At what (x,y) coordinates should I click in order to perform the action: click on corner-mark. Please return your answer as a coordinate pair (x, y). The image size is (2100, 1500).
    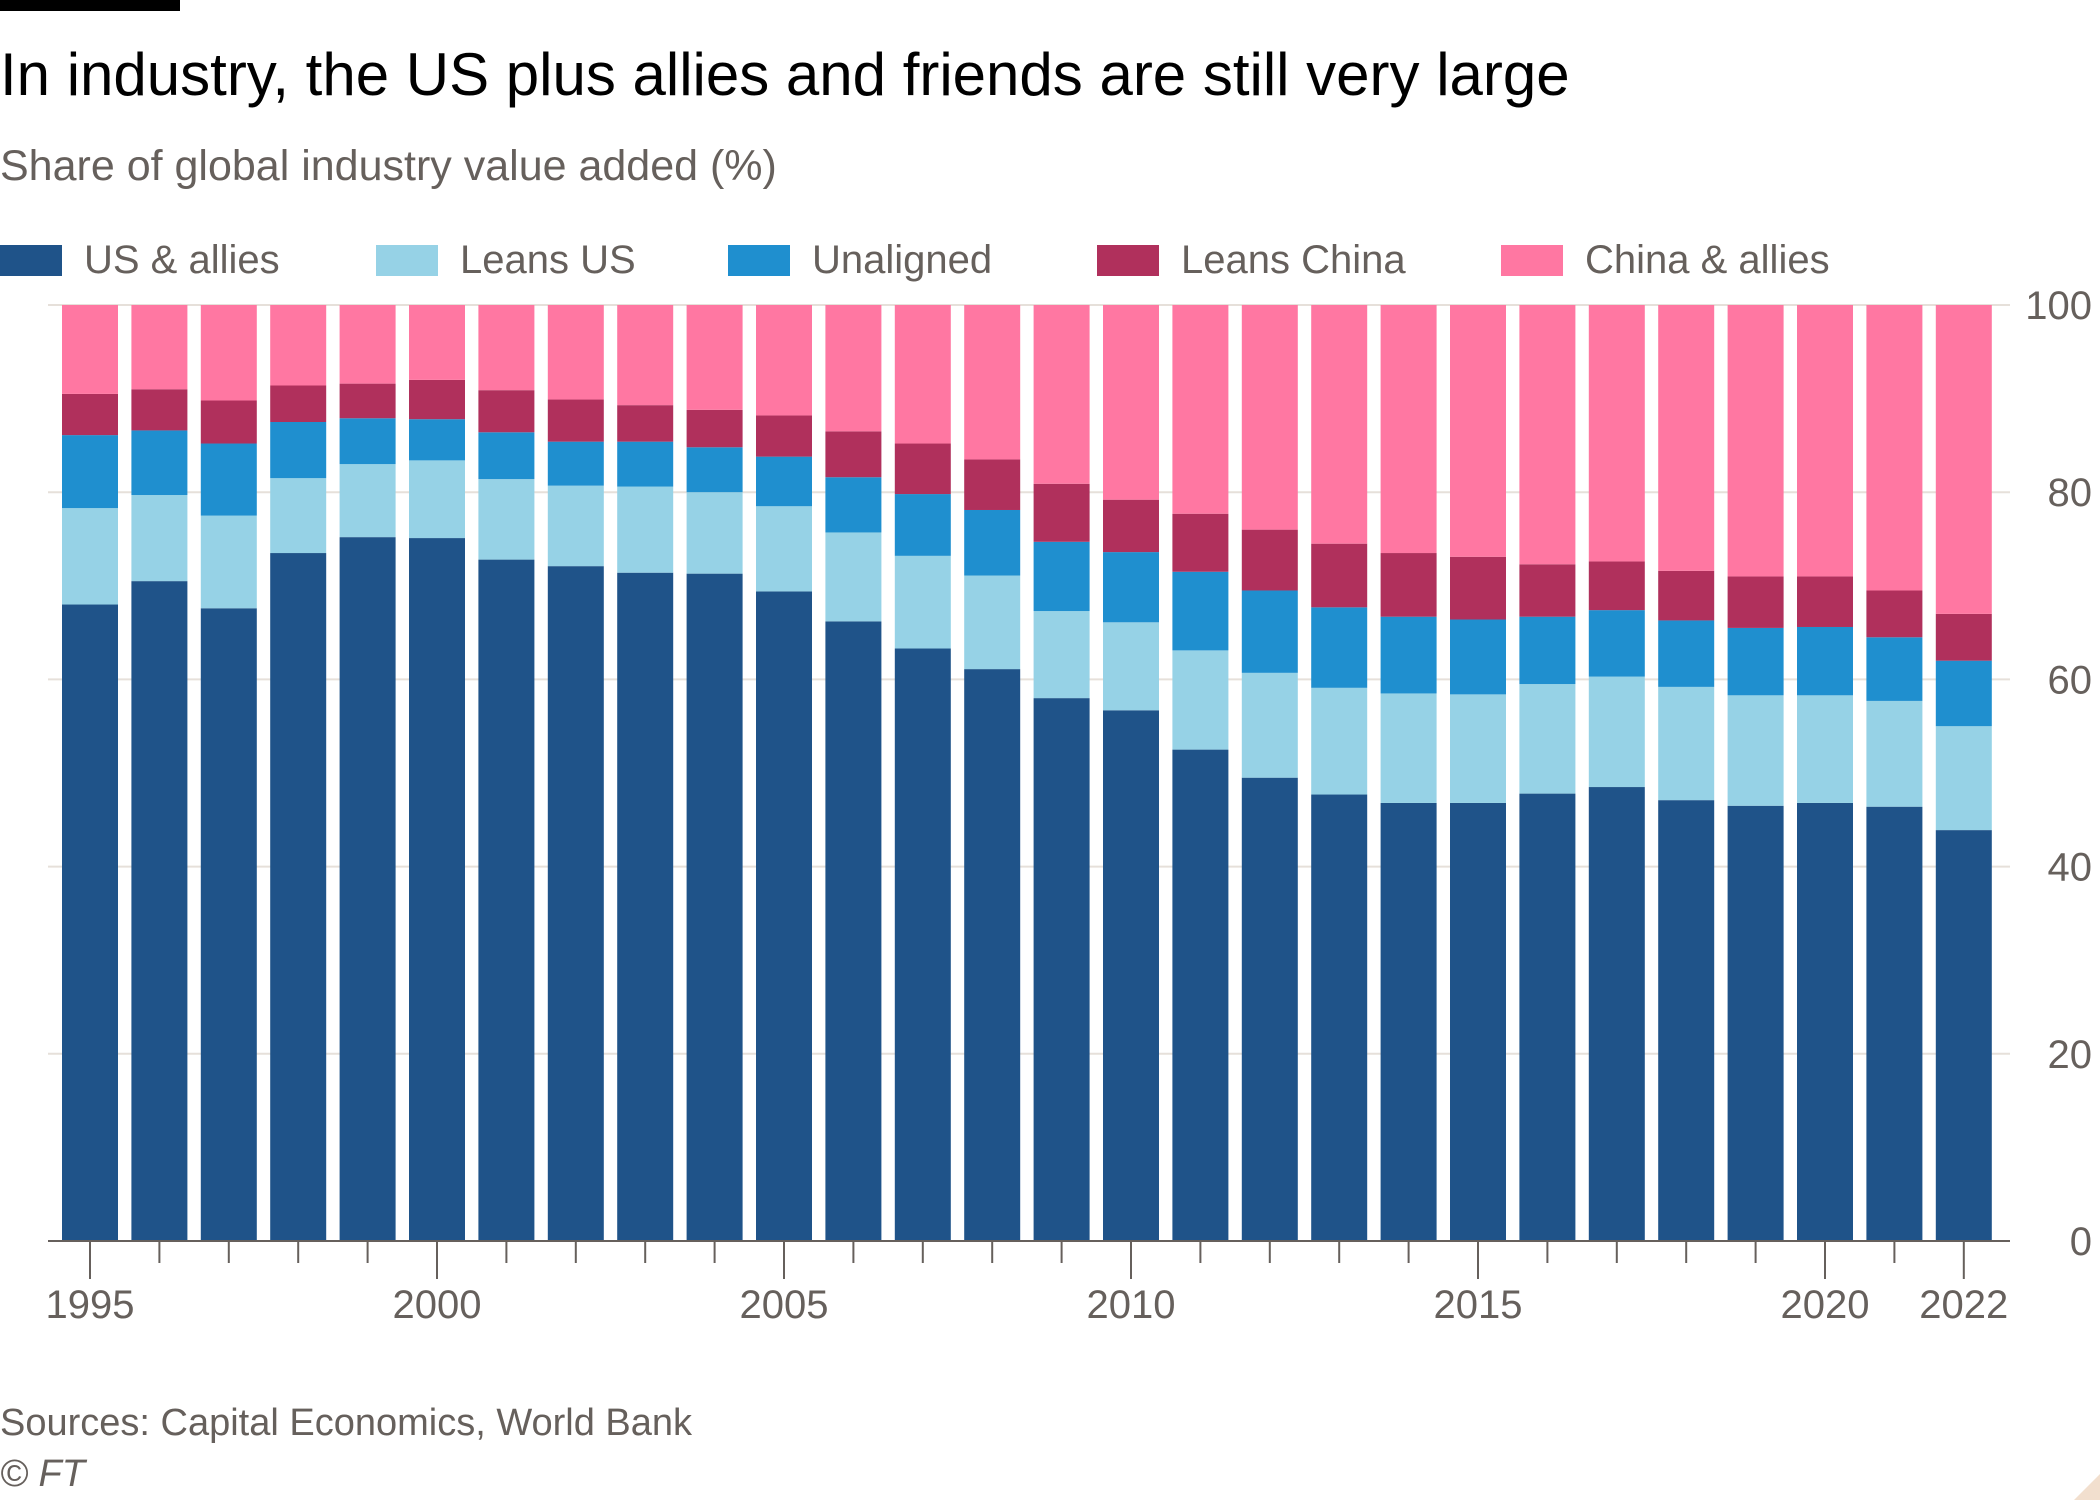
    Looking at the image, I should click on (2087, 1487).